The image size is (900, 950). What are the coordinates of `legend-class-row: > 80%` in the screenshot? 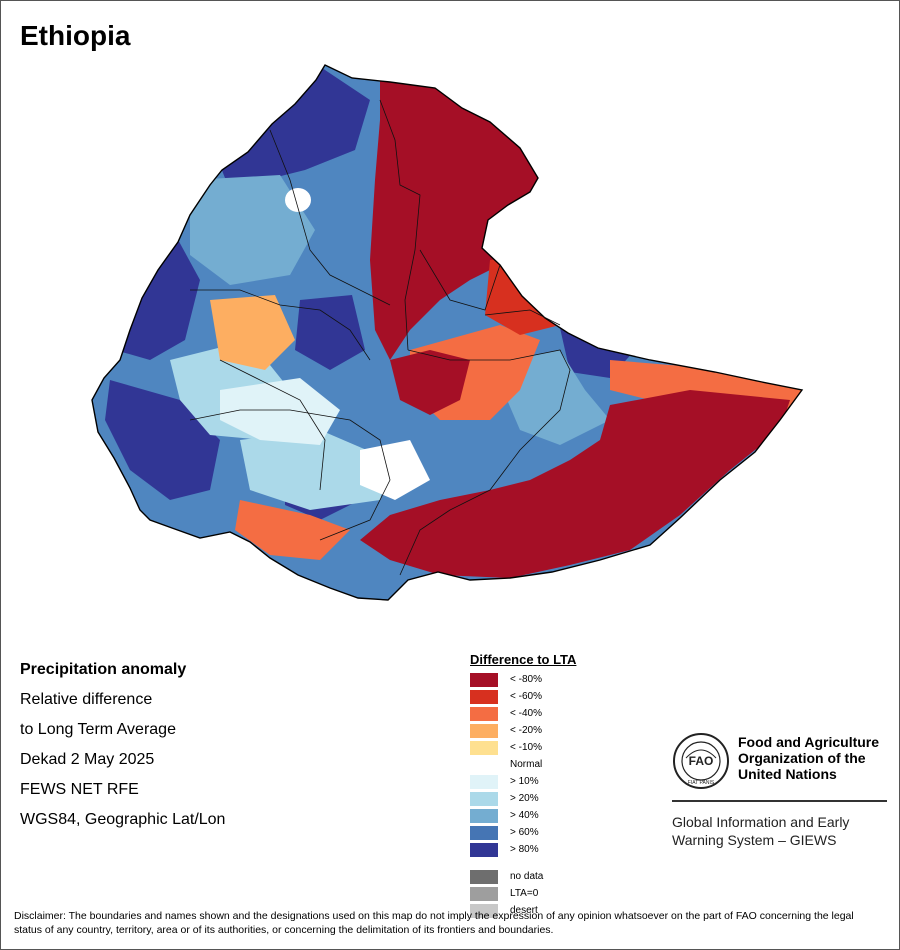 It's located at (523, 849).